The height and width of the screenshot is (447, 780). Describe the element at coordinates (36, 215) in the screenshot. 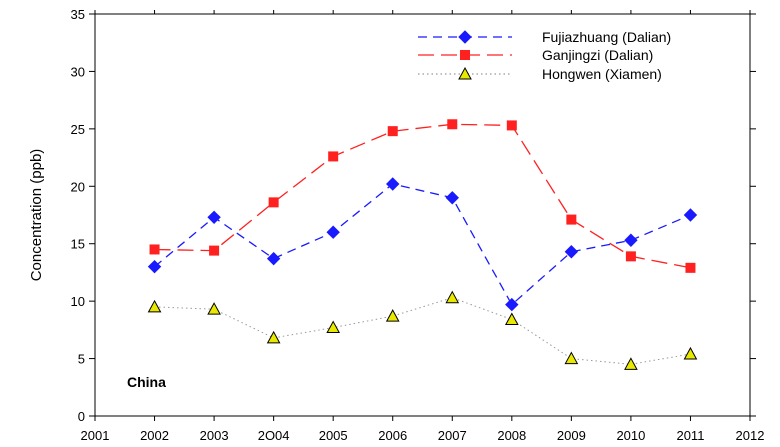

I see `y-axis-label: Concentration (ppb)` at that location.